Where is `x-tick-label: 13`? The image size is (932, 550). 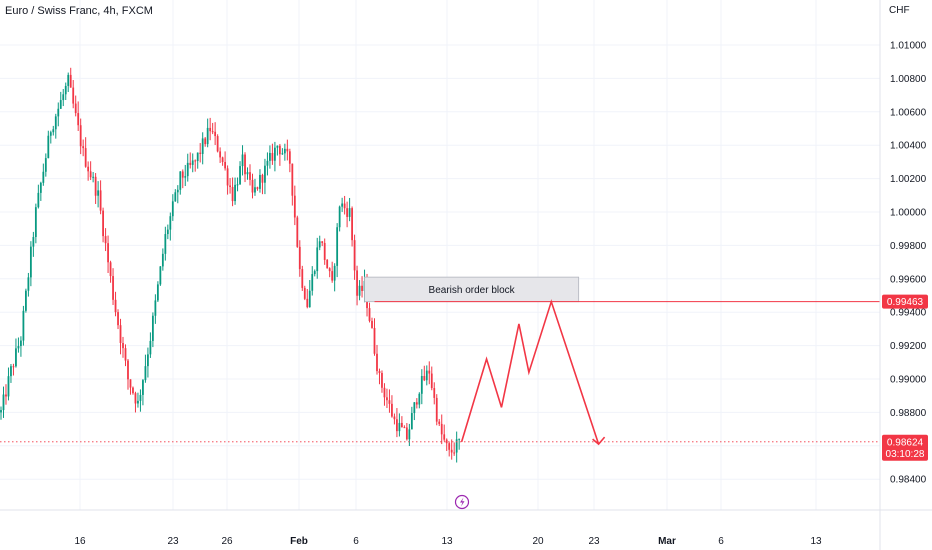 x-tick-label: 13 is located at coordinates (447, 541).